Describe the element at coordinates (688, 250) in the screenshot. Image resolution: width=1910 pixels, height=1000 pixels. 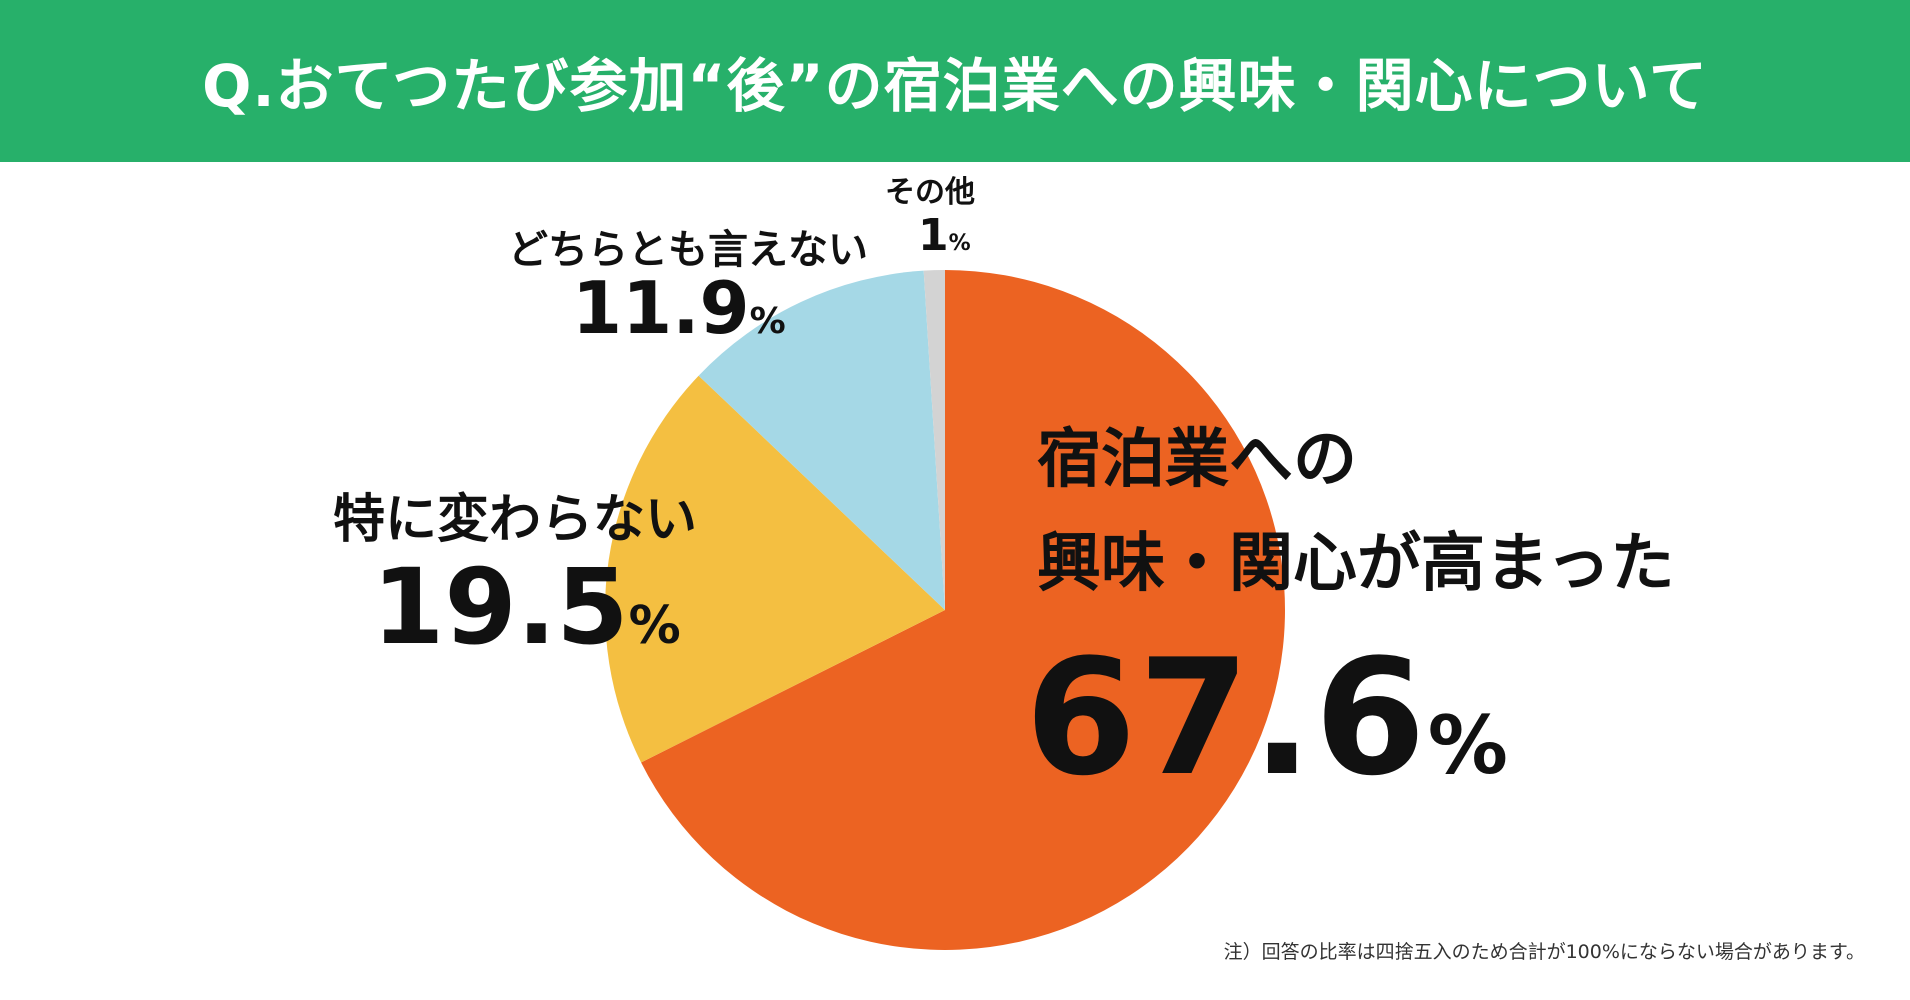
I see `slice-label-neutral: どちらとも言えない` at that location.